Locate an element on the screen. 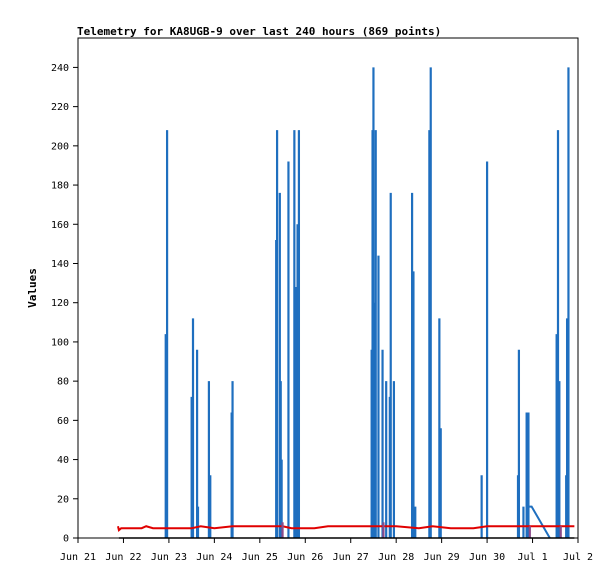 The height and width of the screenshot is (579, 615). x-tick-label: Jun 30 is located at coordinates (487, 557).